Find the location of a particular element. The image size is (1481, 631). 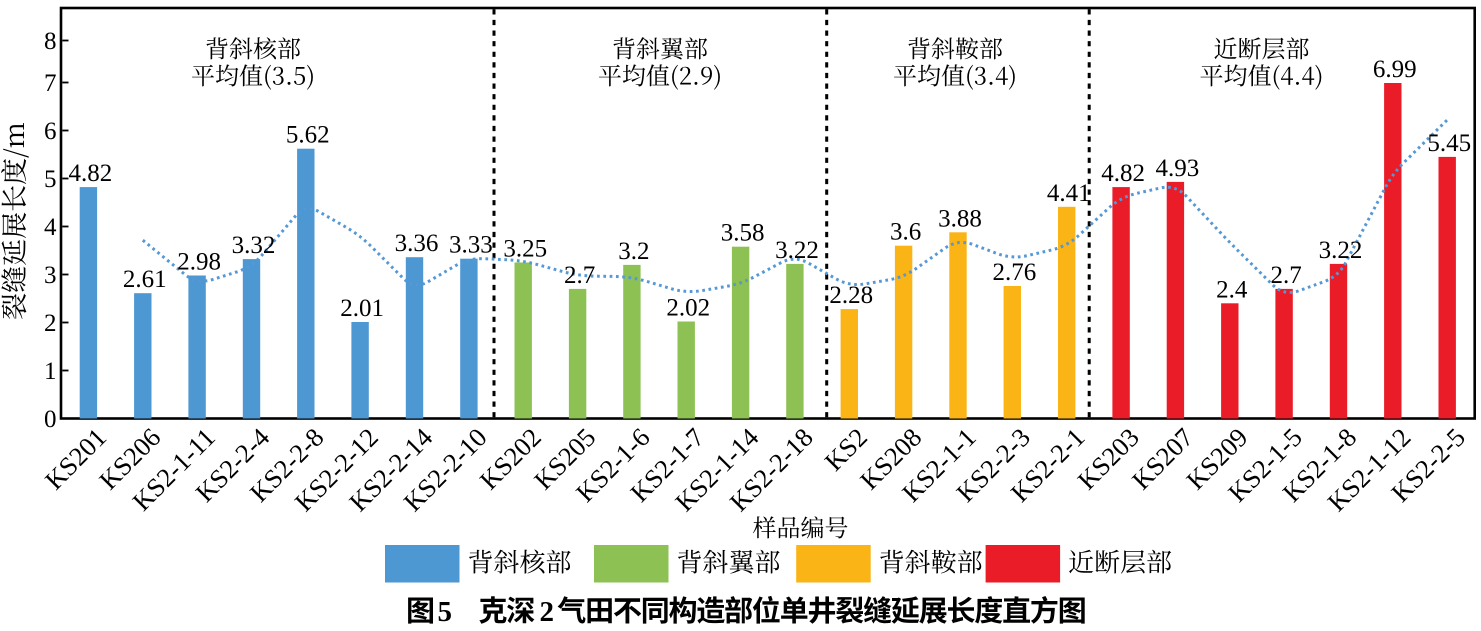

svg-text: 2.4 is located at coordinates (1232, 289).